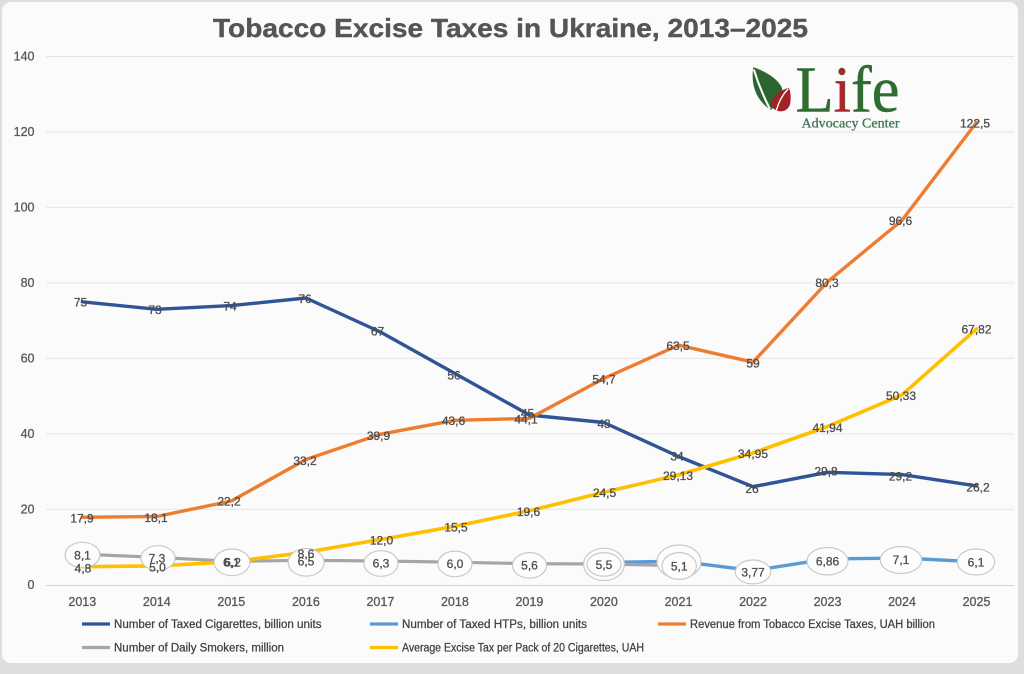 This screenshot has width=1024, height=674. What do you see at coordinates (454, 376) in the screenshot?
I see `svg-text: 56` at bounding box center [454, 376].